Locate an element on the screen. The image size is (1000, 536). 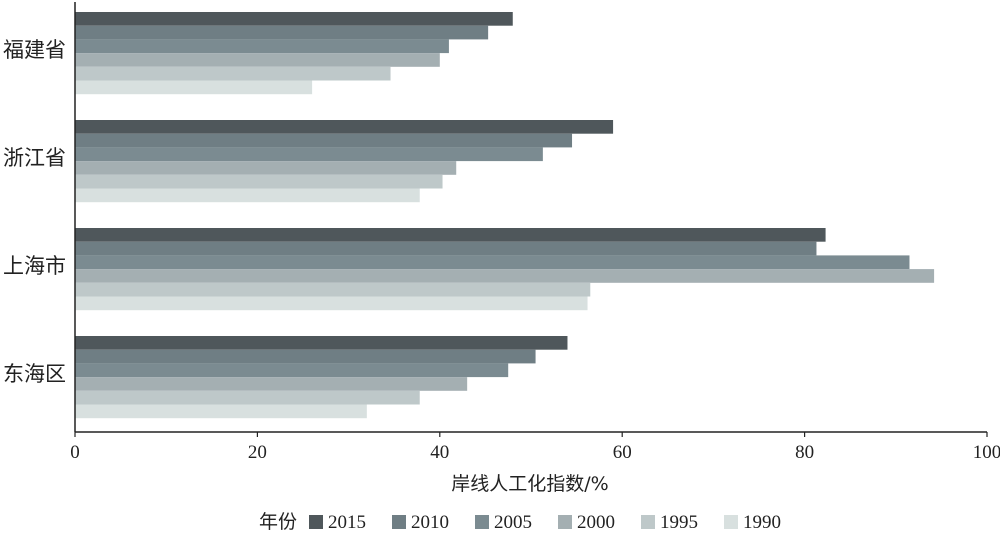
legend-swatch-2010 is located at coordinates (399, 522).